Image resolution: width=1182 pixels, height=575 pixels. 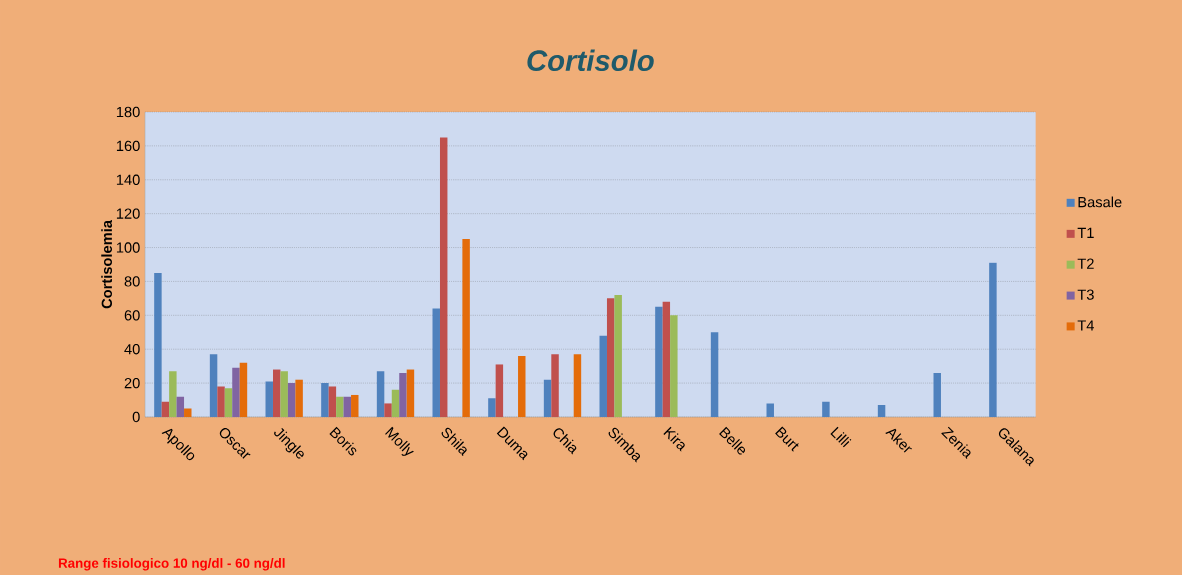 What do you see at coordinates (128, 247) in the screenshot?
I see `y-tick-label: 100` at bounding box center [128, 247].